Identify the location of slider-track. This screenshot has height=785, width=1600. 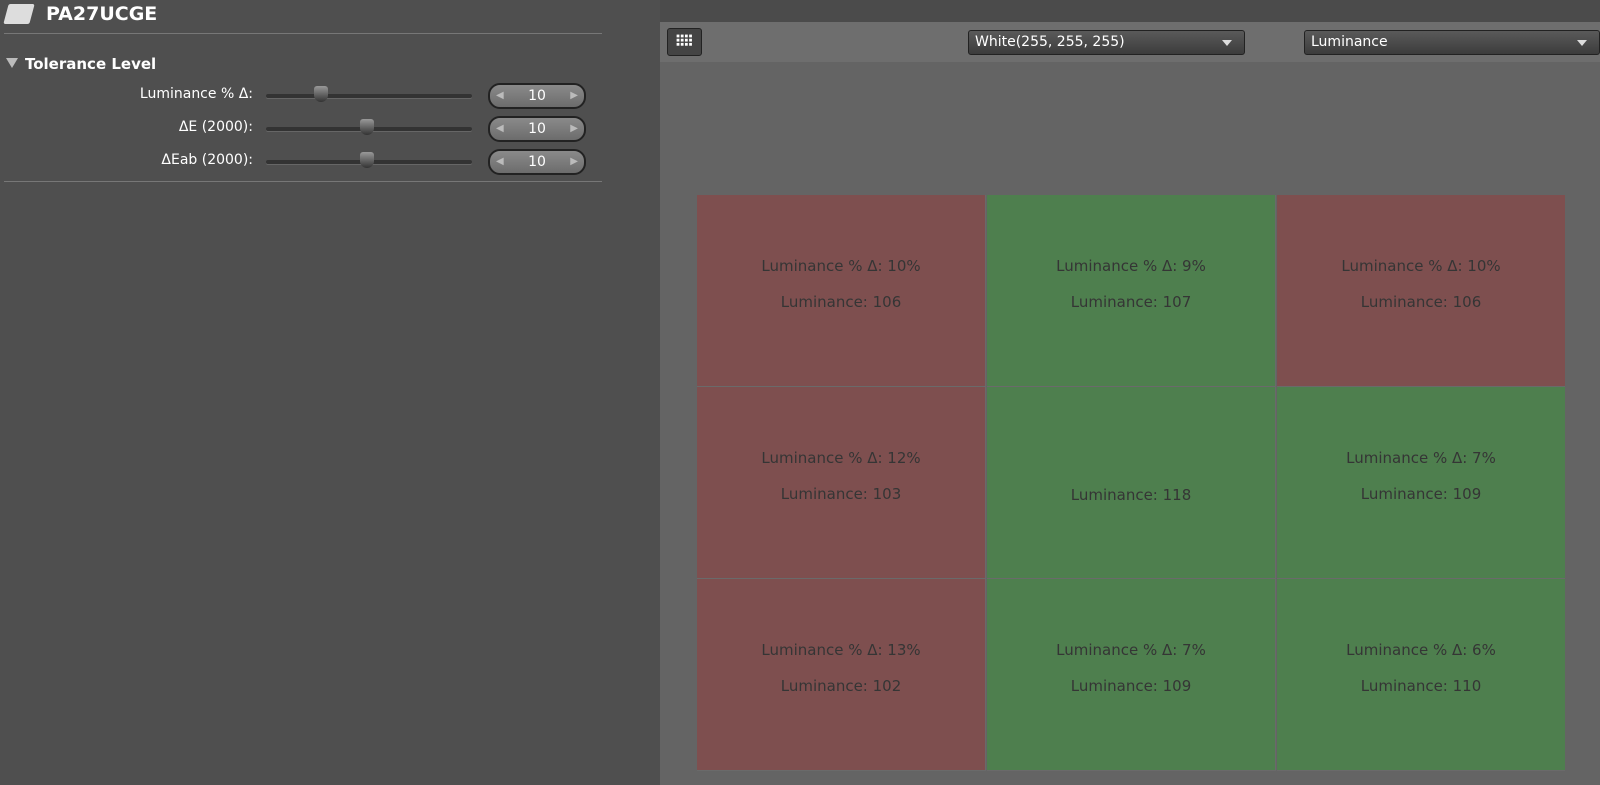
(369, 96).